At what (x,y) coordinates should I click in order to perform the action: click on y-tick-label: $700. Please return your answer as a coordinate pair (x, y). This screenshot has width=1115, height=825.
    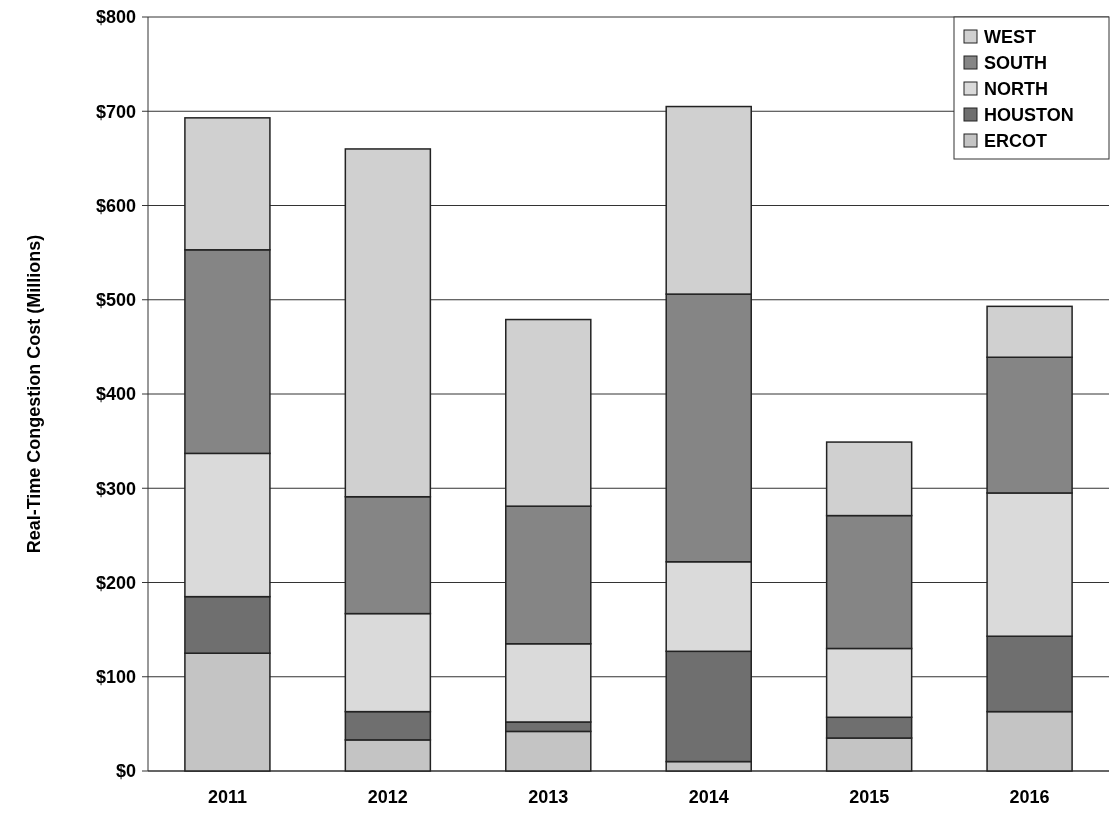
    Looking at the image, I should click on (115, 111).